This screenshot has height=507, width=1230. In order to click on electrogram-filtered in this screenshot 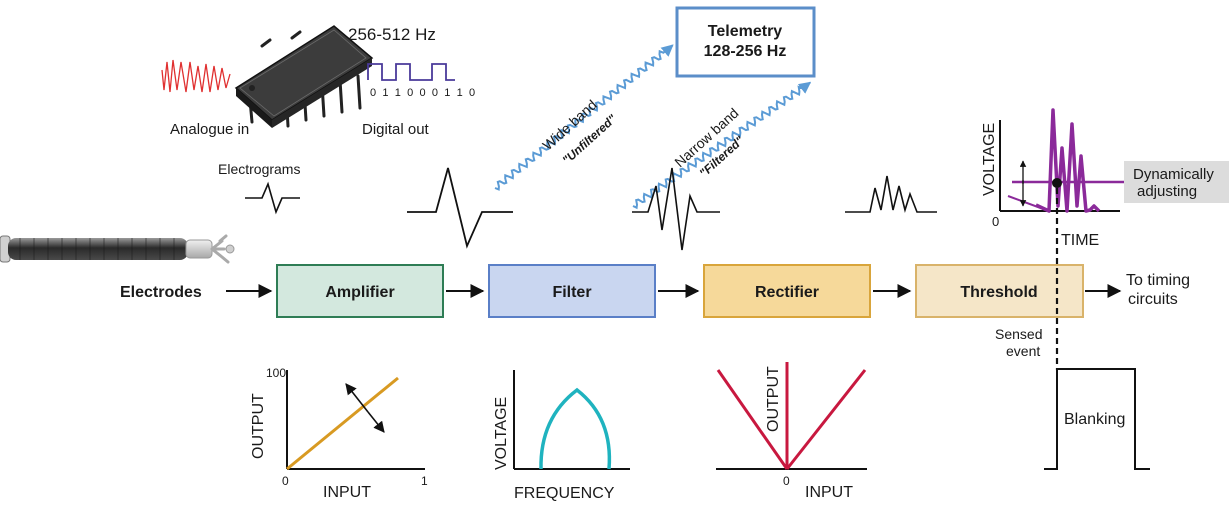, I will do `click(676, 209)`.